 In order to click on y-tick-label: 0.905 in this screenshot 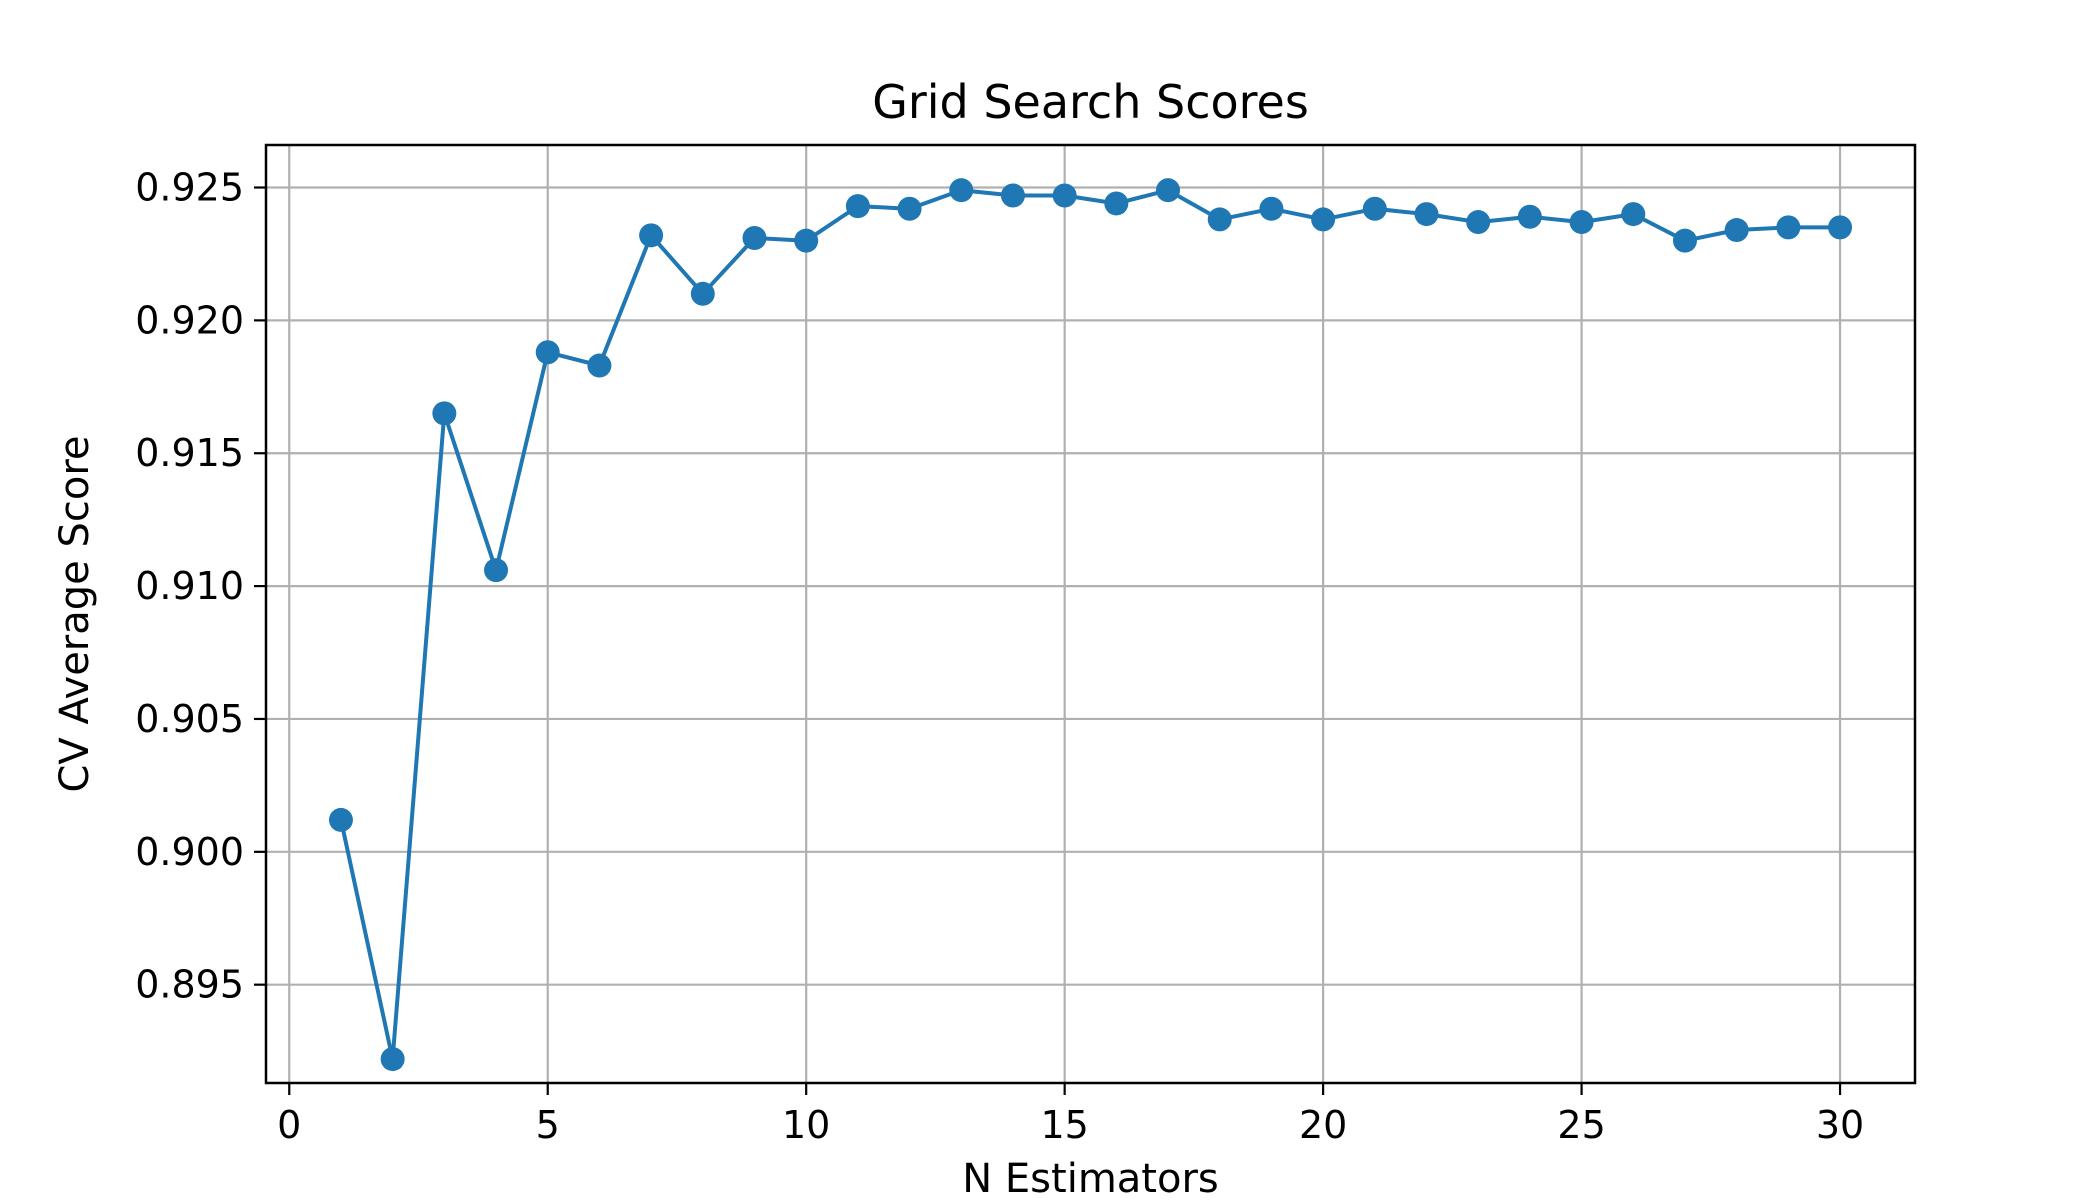, I will do `click(189, 719)`.